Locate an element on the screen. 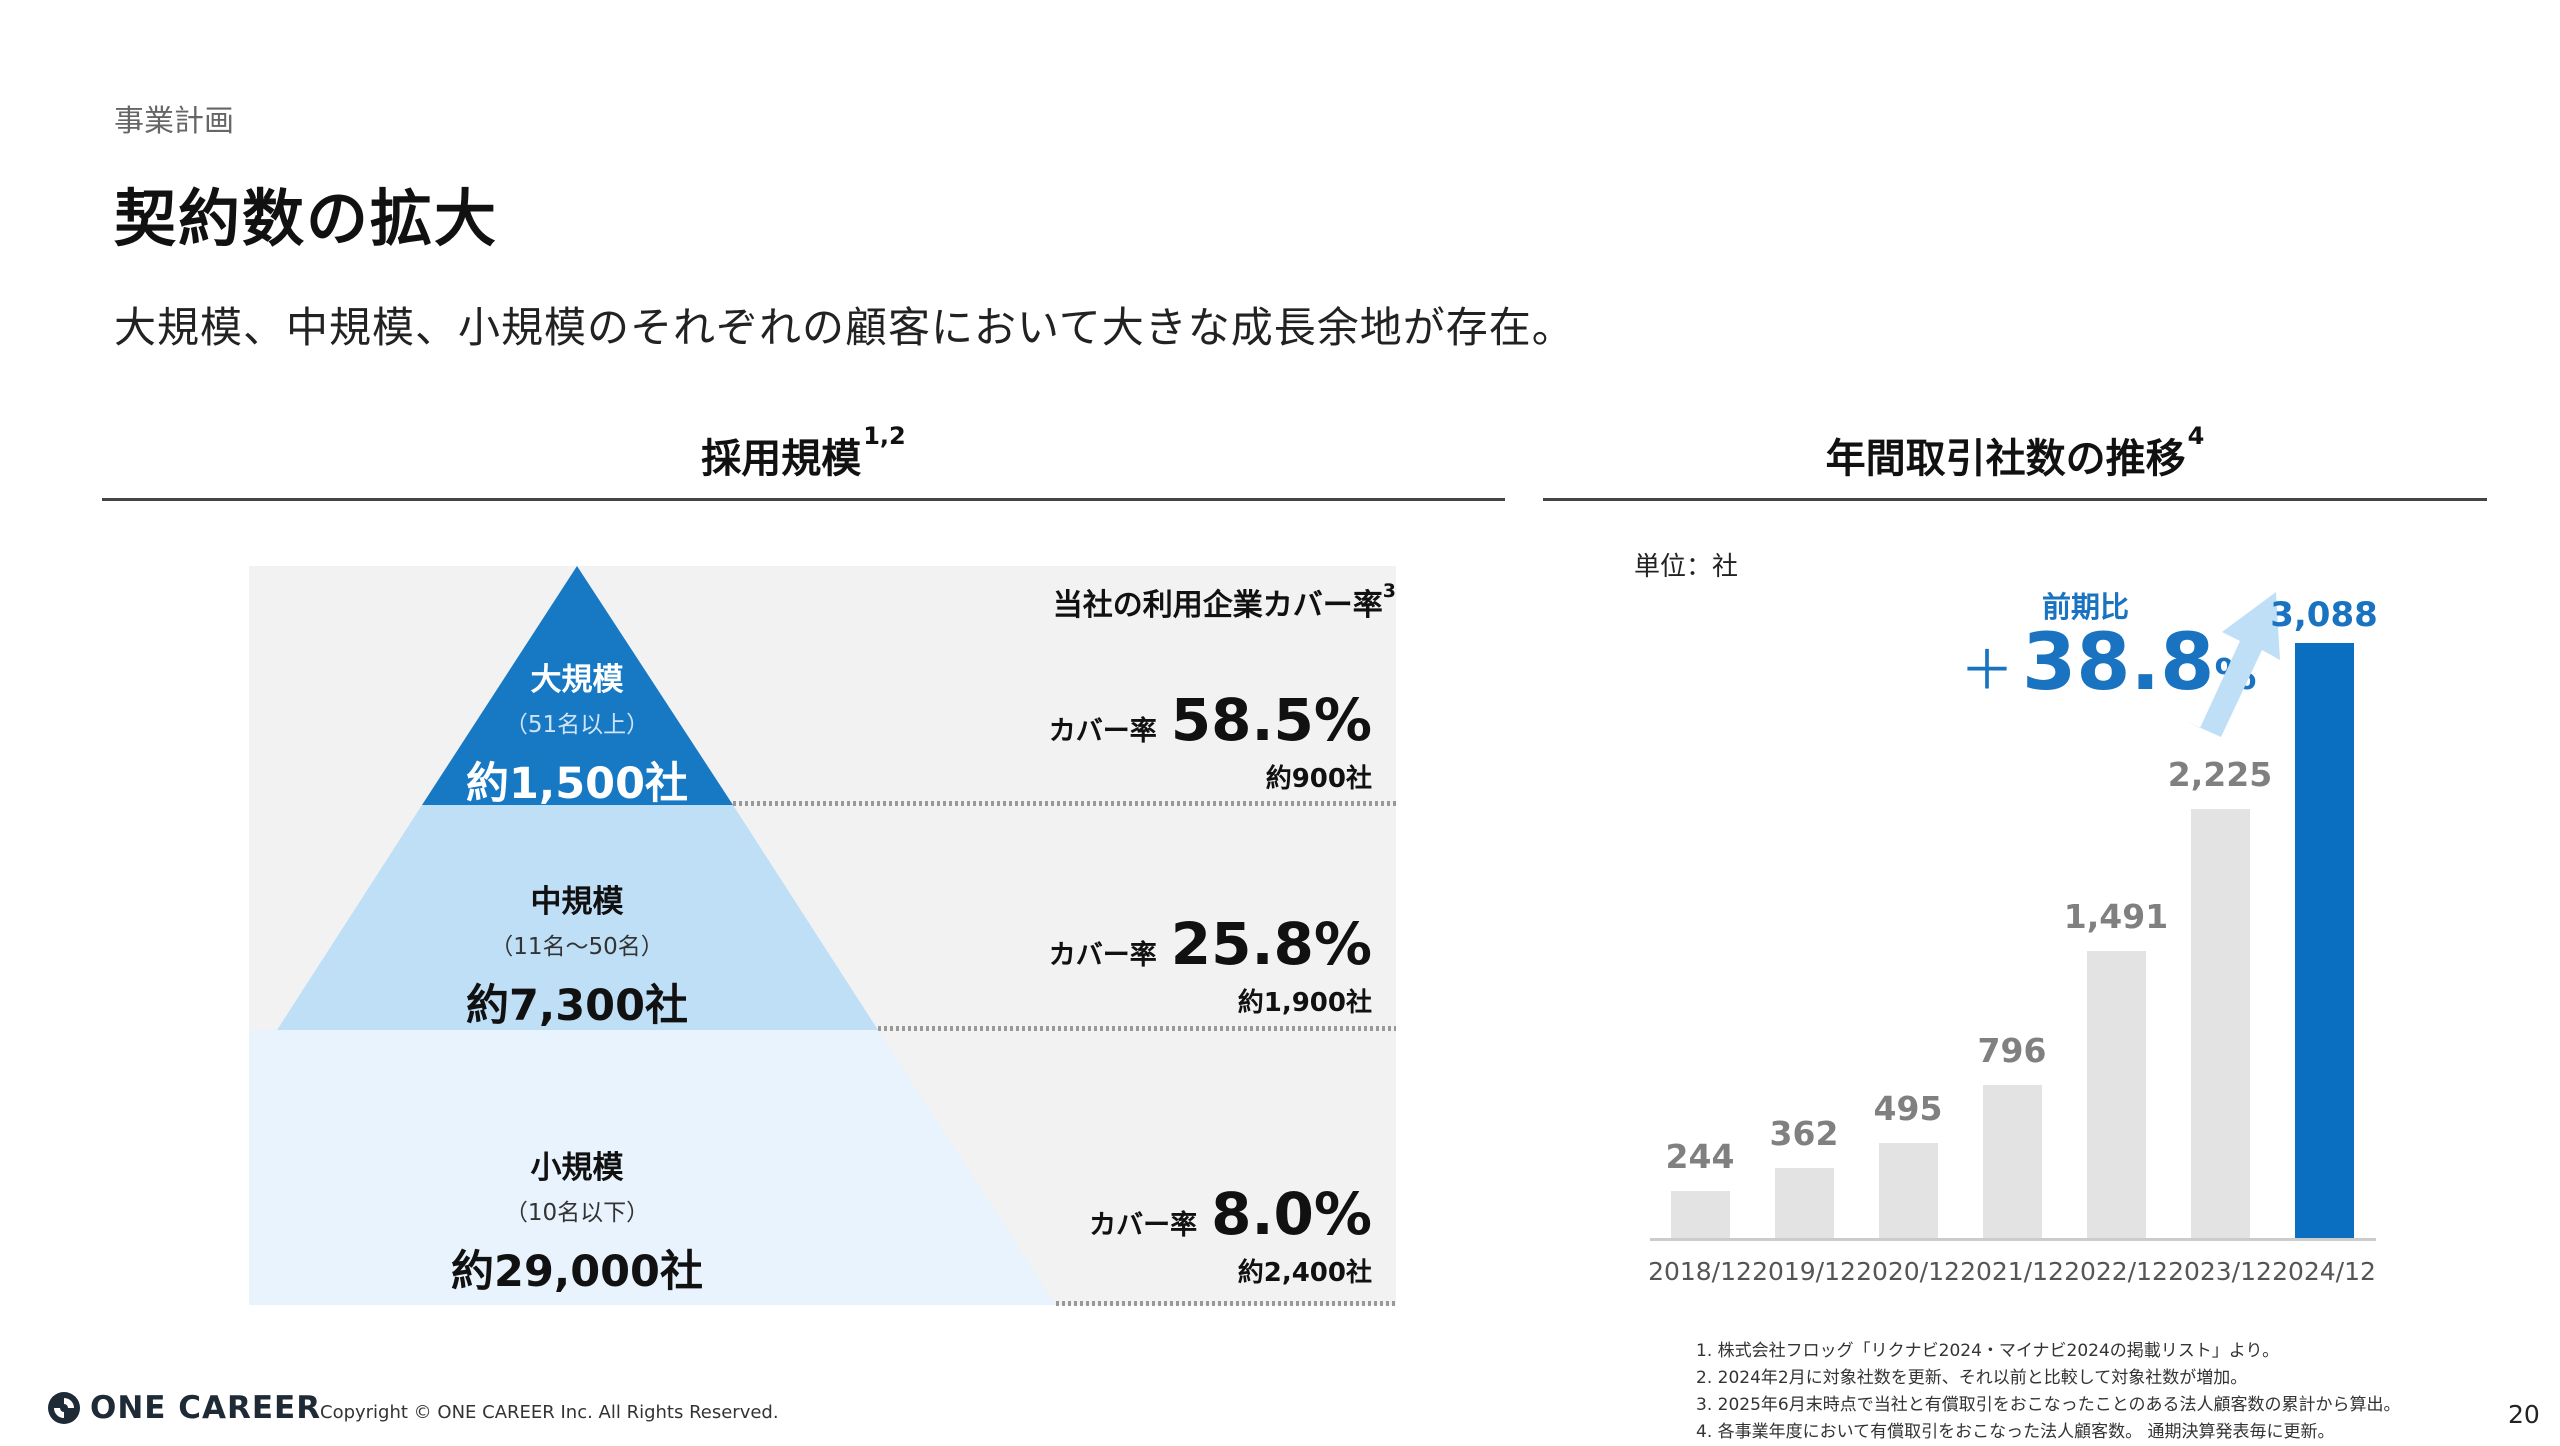 This screenshot has height=1446, width=2560. page-title: 契約数の拡大 is located at coordinates (306, 218).